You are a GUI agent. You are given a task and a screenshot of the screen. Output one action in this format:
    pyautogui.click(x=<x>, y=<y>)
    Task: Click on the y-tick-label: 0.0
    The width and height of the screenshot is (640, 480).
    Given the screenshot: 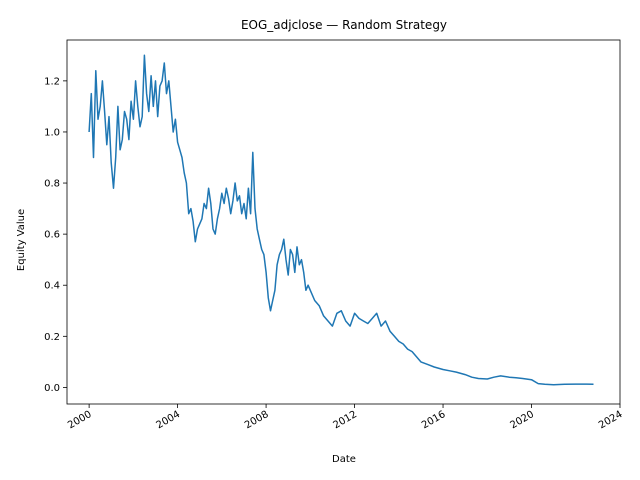 What is the action you would take?
    pyautogui.click(x=52, y=388)
    